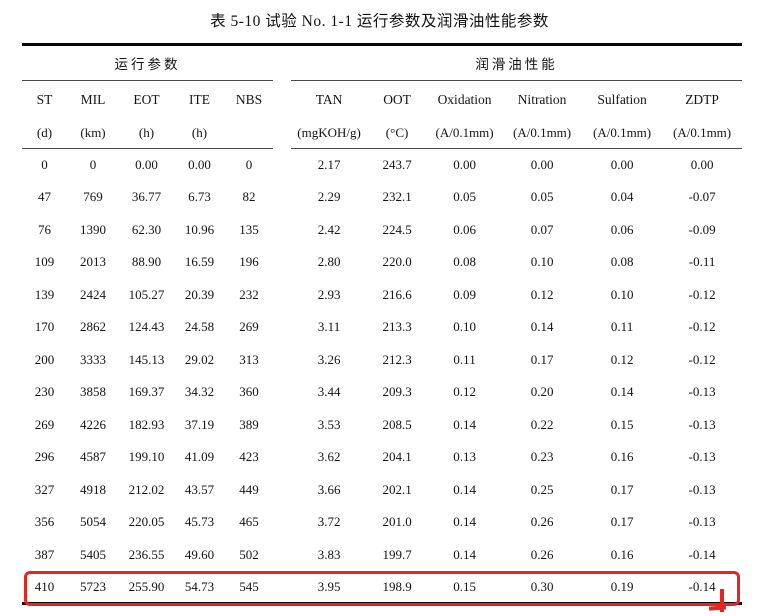 This screenshot has height=616, width=759. Describe the element at coordinates (702, 554) in the screenshot. I see `table-cell: -0.14` at that location.